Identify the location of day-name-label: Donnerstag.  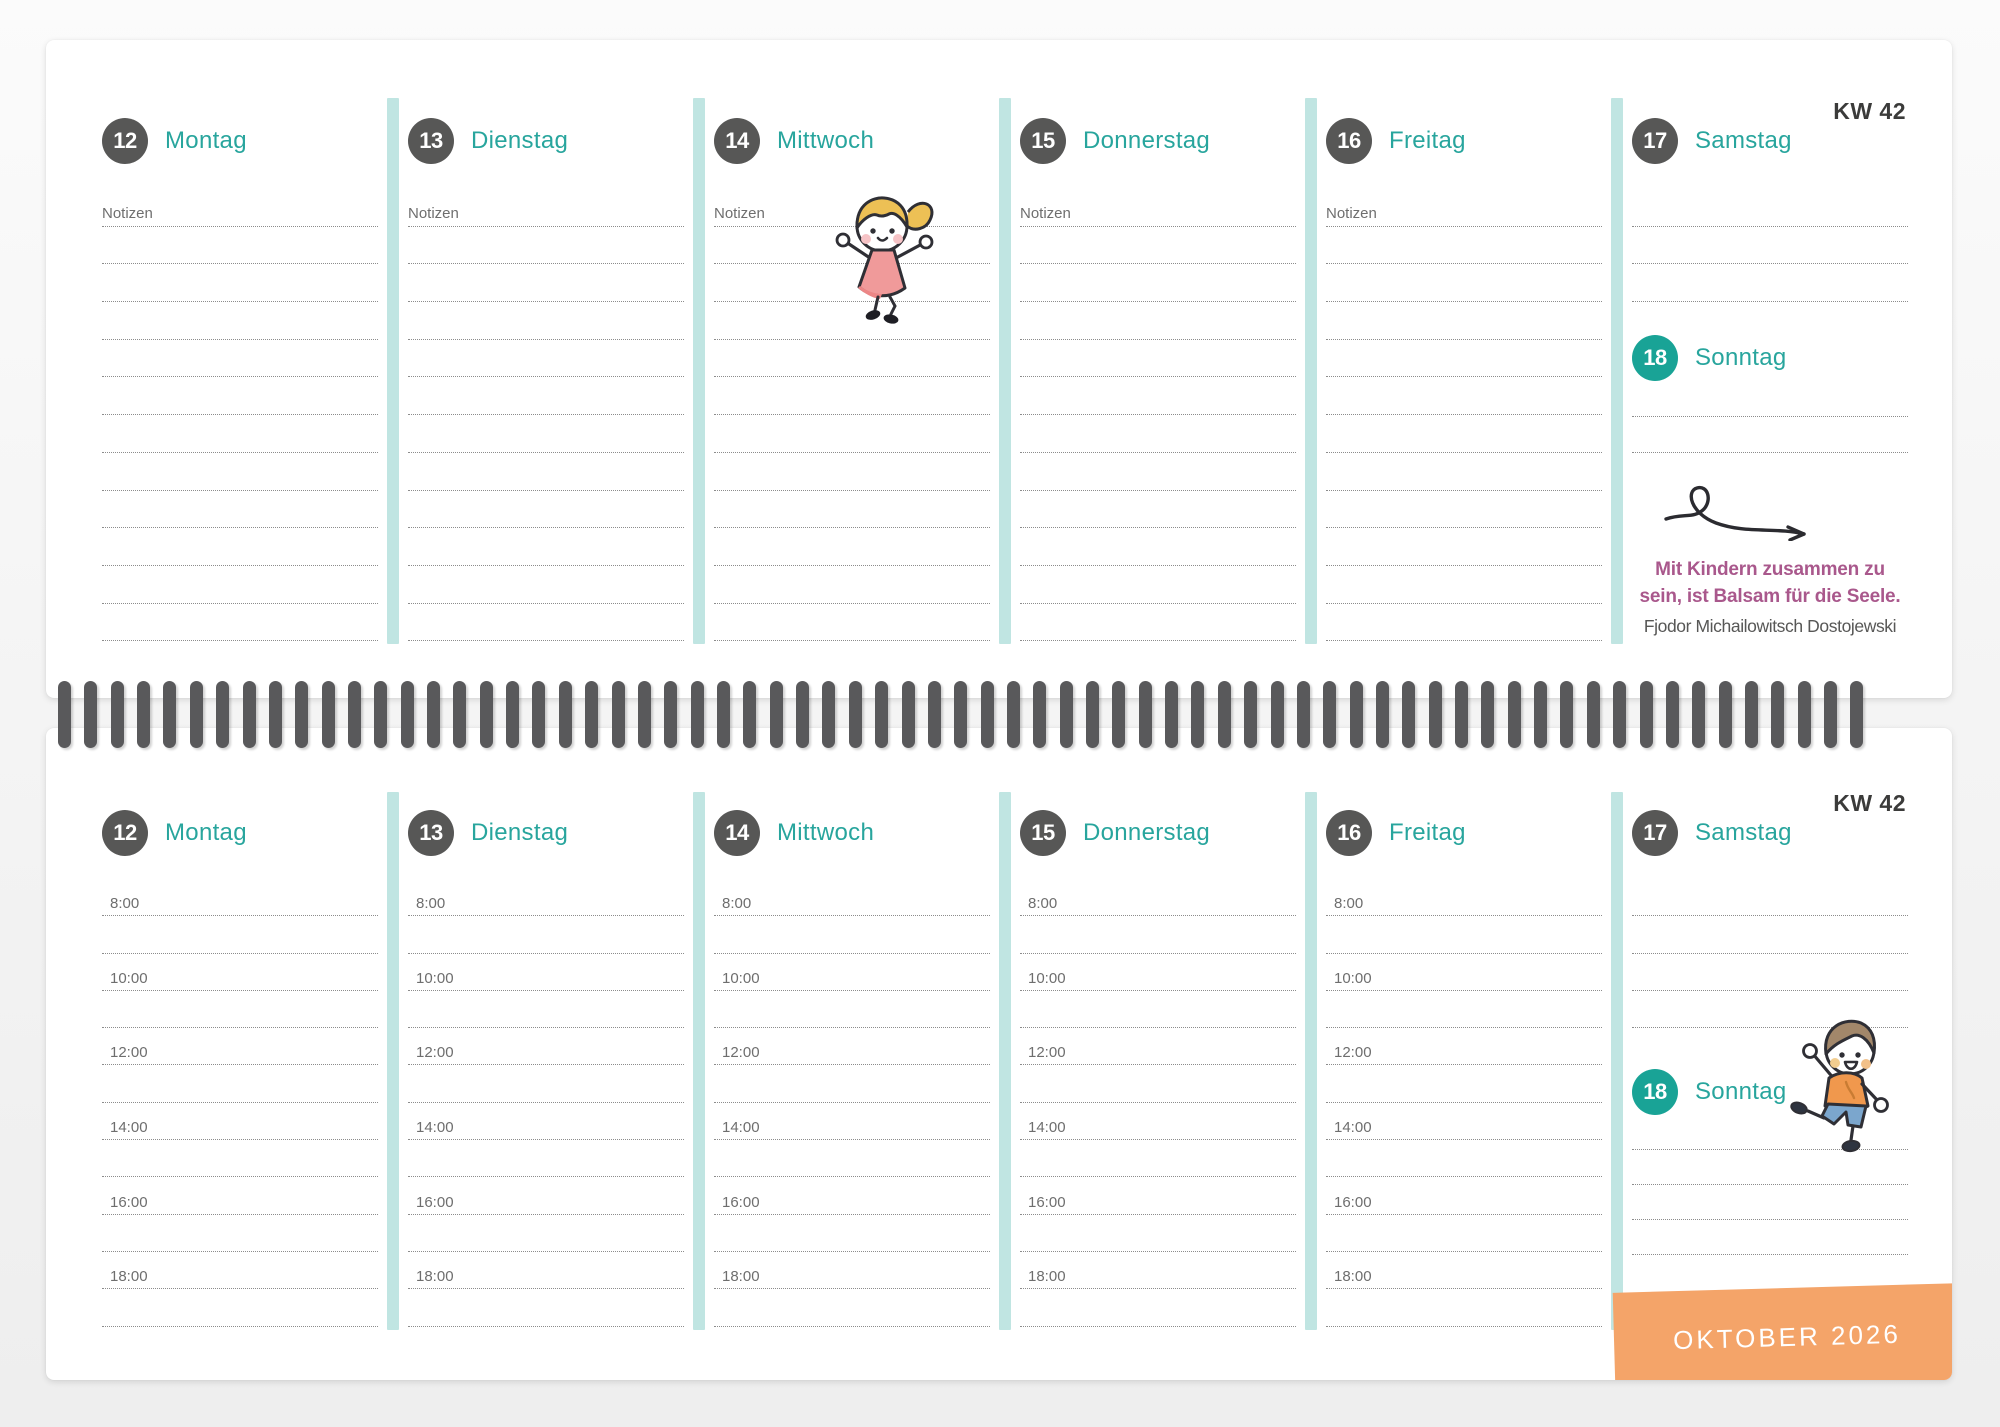
(1147, 140).